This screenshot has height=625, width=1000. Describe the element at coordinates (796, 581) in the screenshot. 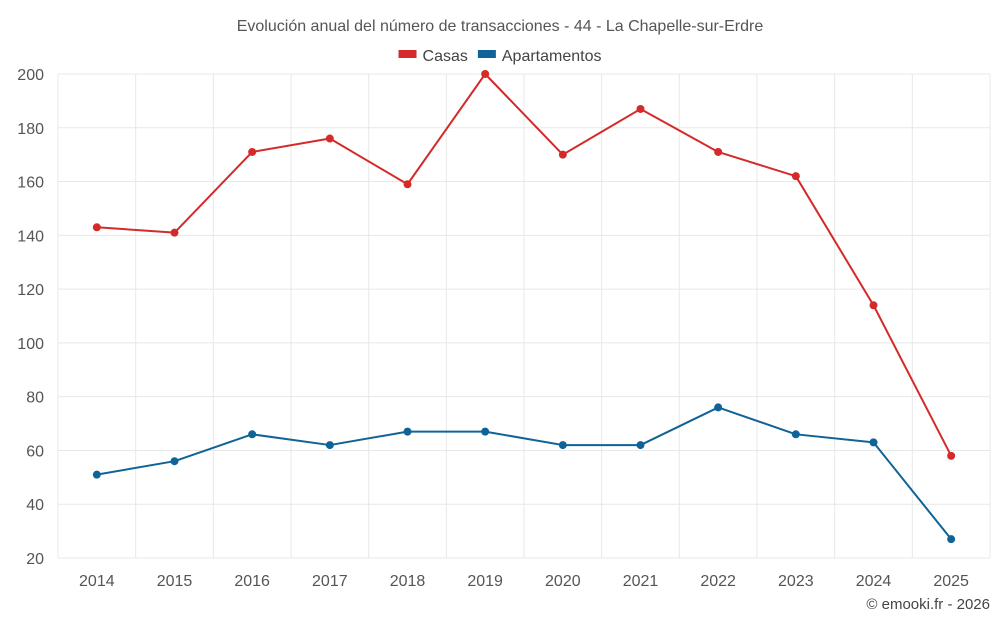

I see `x-tick-label: 2023` at that location.